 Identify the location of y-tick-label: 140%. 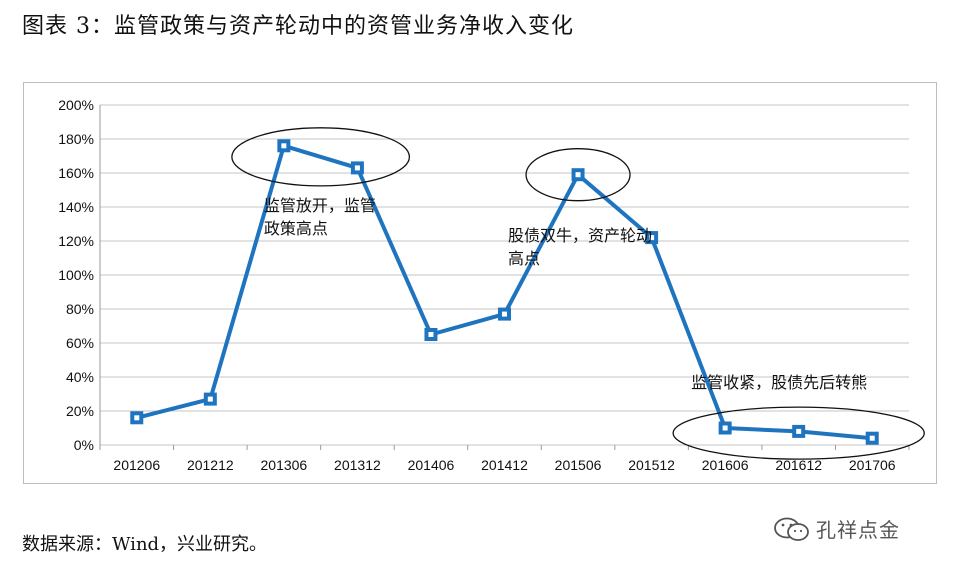
(76, 207).